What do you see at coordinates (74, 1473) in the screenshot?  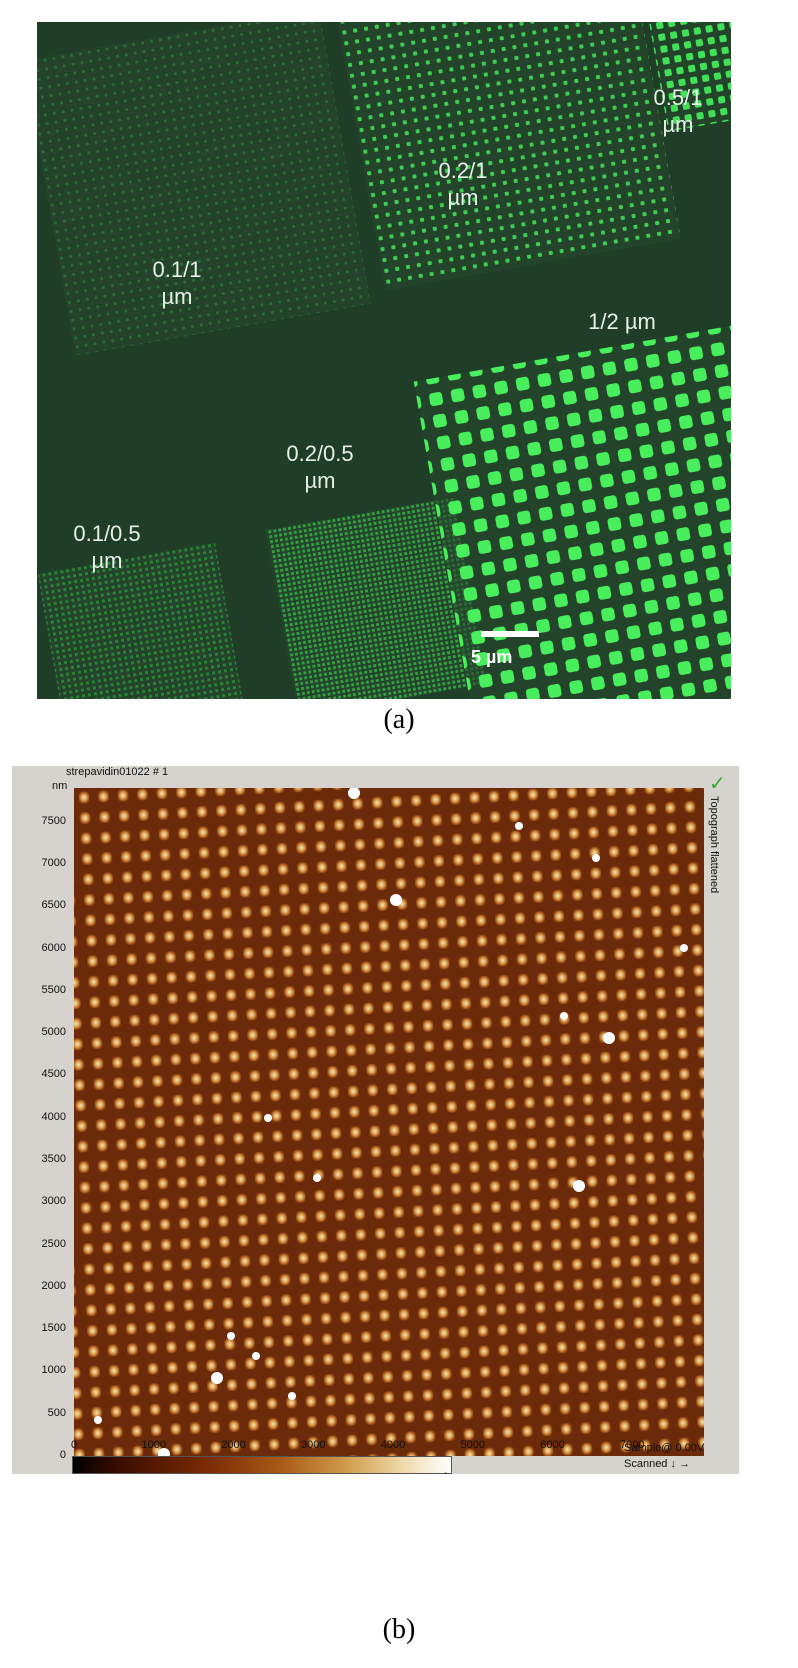 I see `colorbar-tick-label: 0` at bounding box center [74, 1473].